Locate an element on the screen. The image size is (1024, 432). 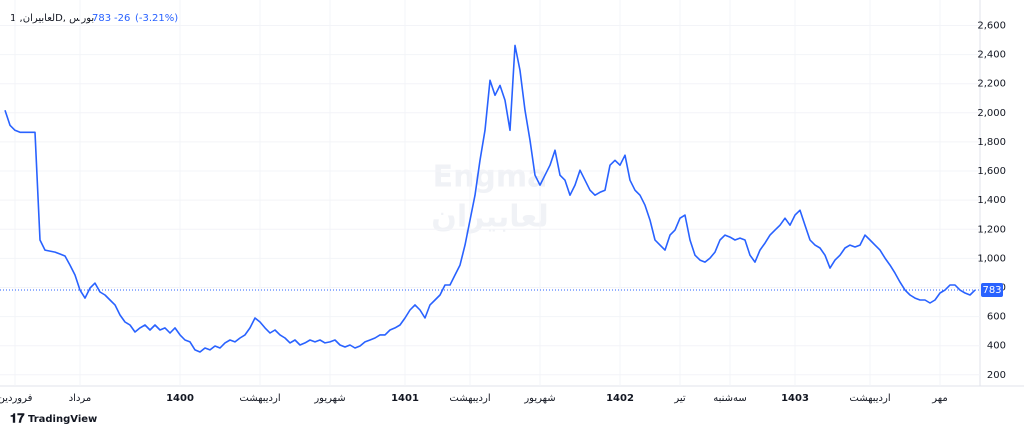
watermark: لعابیران is located at coordinates (490, 217).